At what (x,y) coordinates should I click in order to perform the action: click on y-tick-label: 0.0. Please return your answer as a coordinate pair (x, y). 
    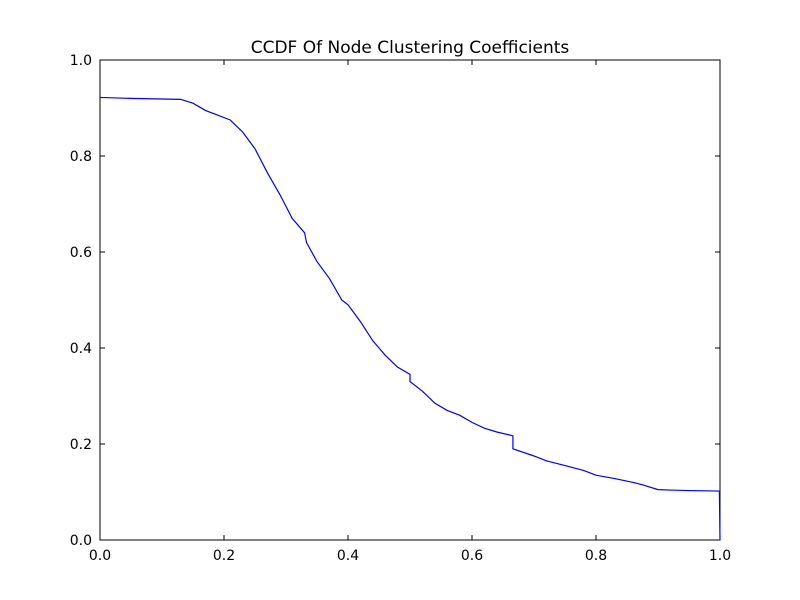
    Looking at the image, I should click on (81, 541).